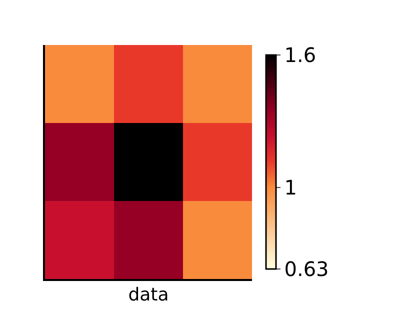 Image resolution: width=412 pixels, height=334 pixels. What do you see at coordinates (300, 55) in the screenshot?
I see `color-bar-label: 1.6` at bounding box center [300, 55].